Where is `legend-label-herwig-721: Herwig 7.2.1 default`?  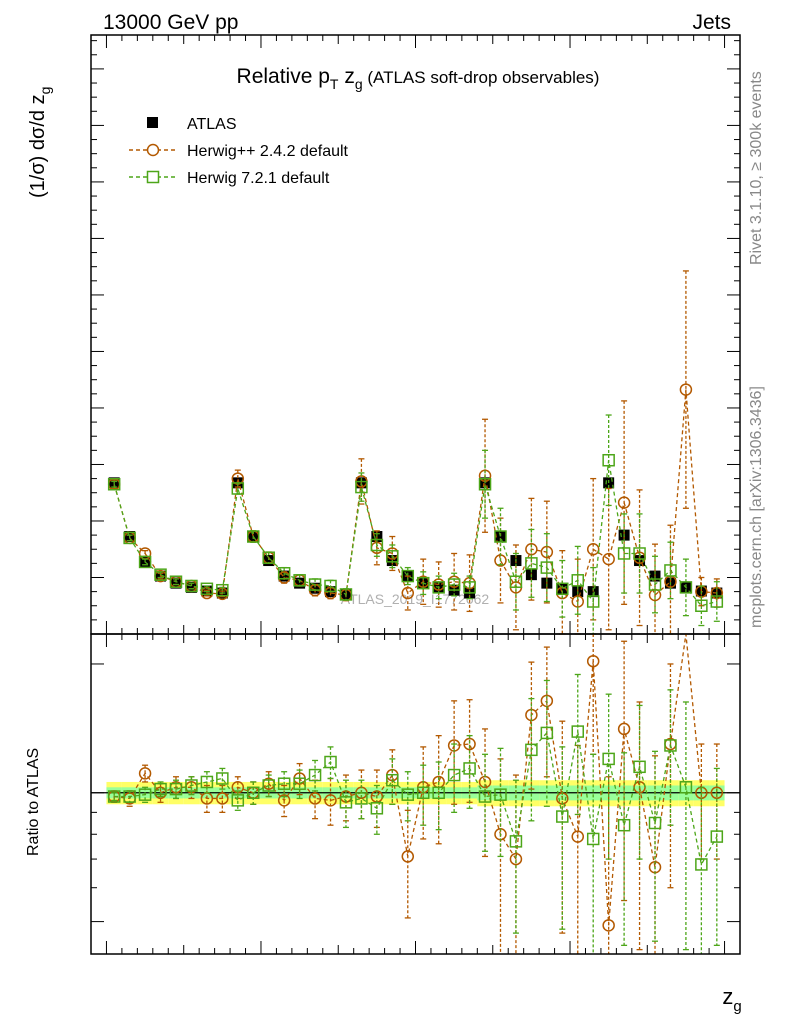
legend-label-herwig-721: Herwig 7.2.1 default is located at coordinates (258, 178).